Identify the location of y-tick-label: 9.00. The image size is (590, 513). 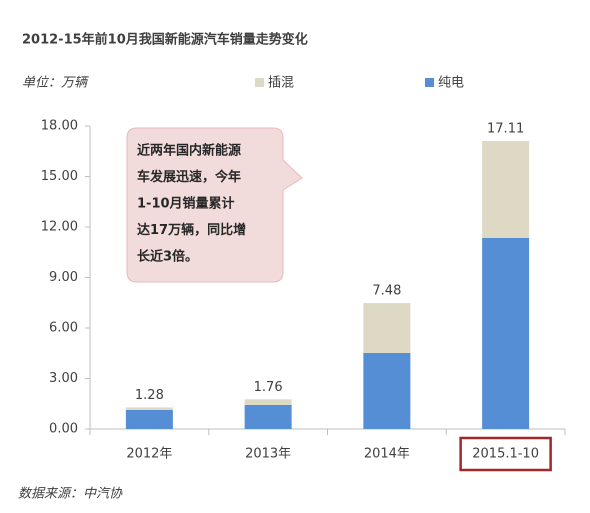
(63, 277).